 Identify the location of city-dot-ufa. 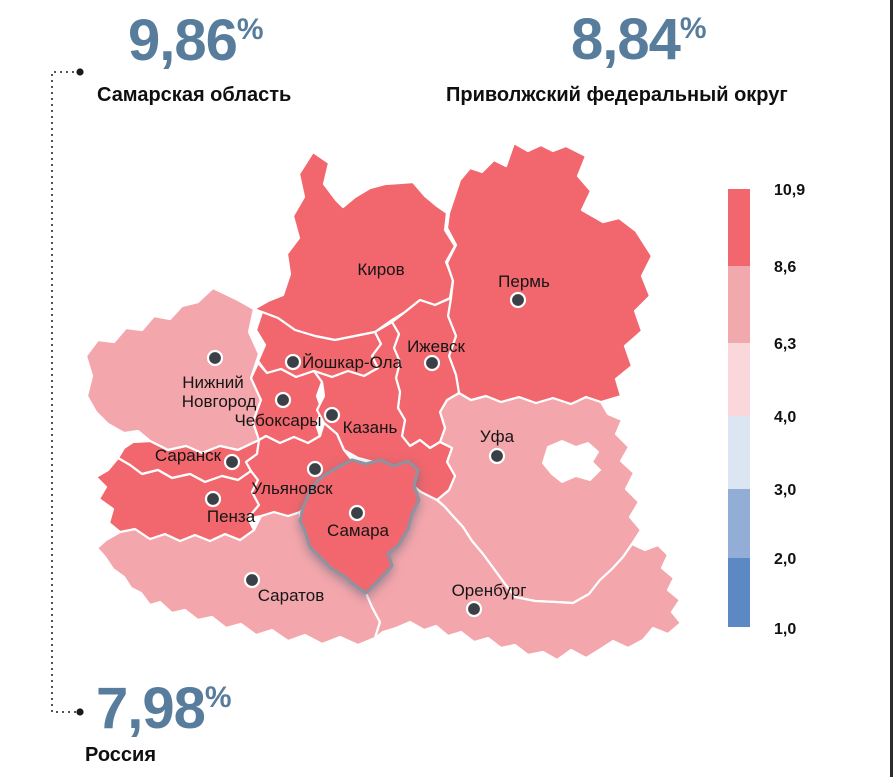
(497, 456).